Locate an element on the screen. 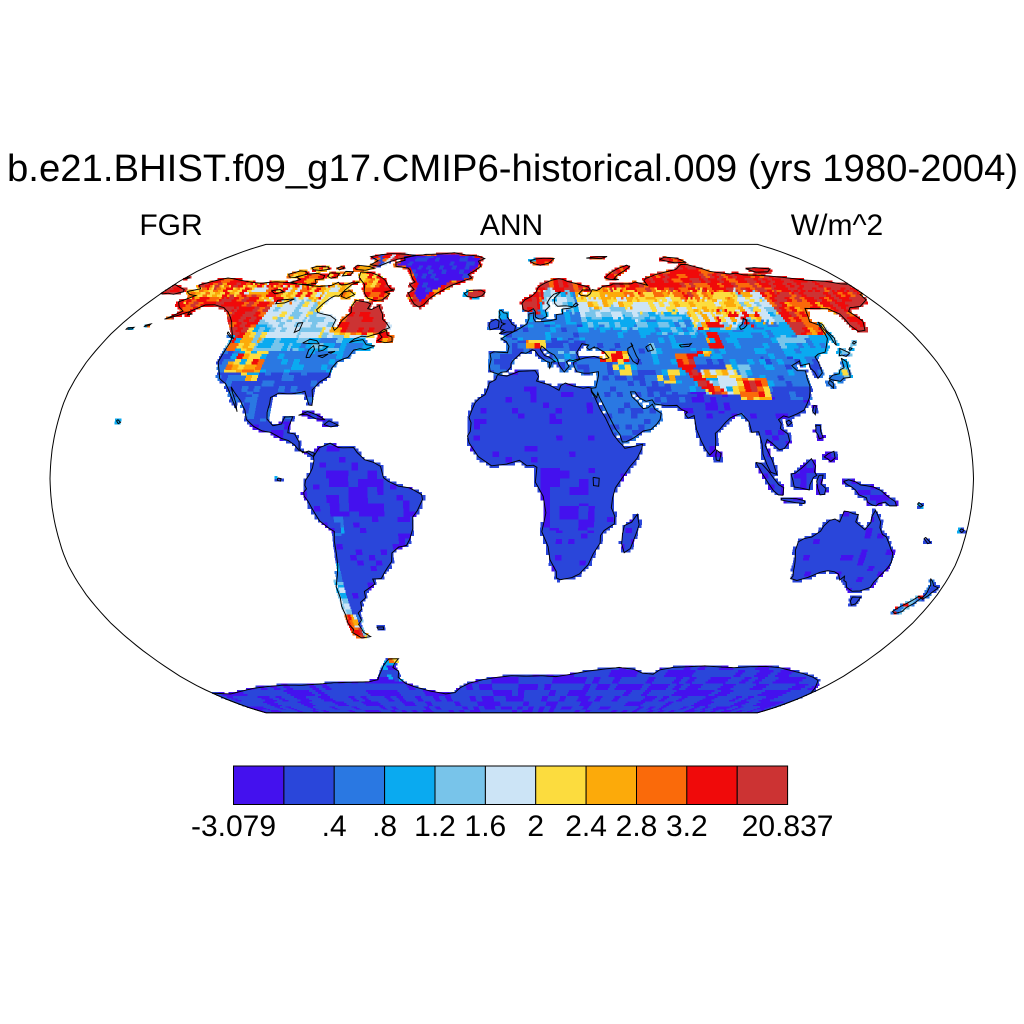 This screenshot has height=1024, width=1024. svg-text: -3.079 is located at coordinates (233, 826).